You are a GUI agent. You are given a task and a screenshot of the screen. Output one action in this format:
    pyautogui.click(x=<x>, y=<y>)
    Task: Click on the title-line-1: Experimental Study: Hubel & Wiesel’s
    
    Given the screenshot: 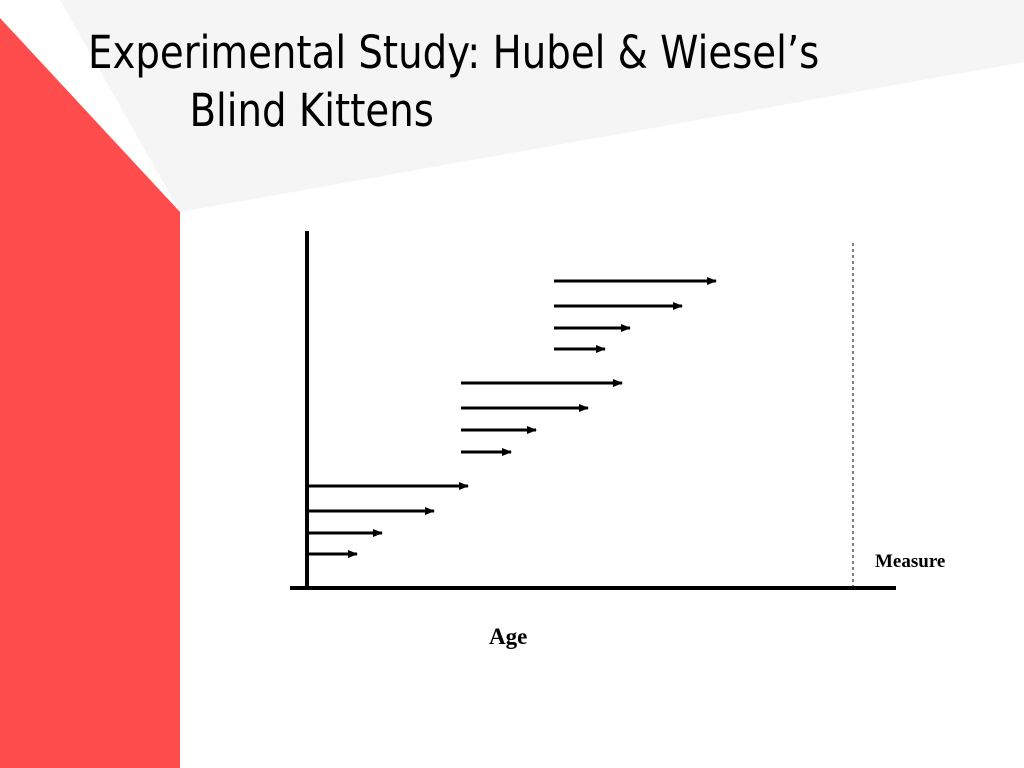 What is the action you would take?
    pyautogui.click(x=454, y=52)
    